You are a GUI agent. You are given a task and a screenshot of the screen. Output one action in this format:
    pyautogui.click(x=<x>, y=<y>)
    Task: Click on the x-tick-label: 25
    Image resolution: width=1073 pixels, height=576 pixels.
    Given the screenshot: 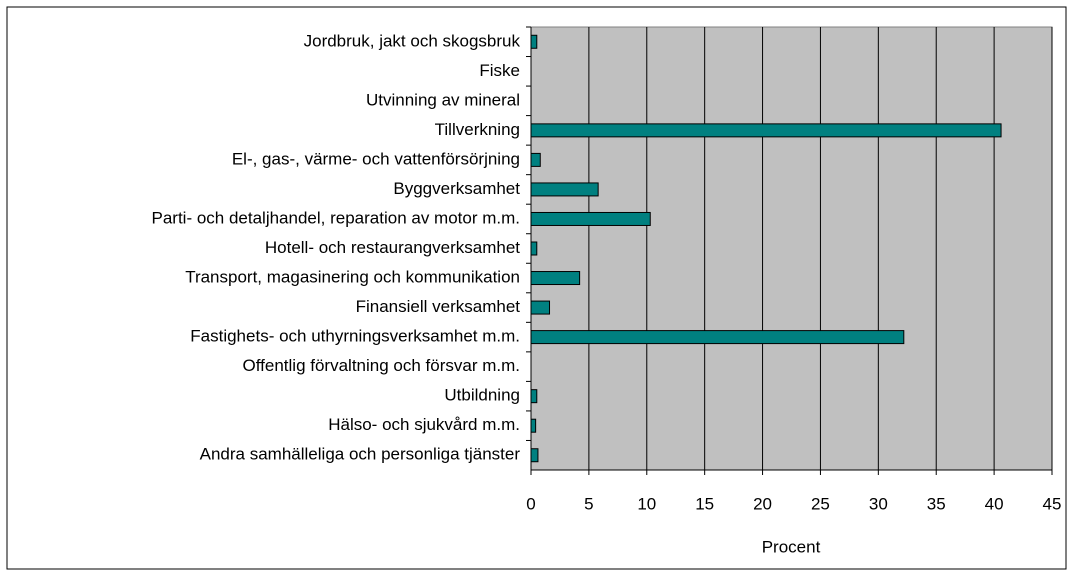 What is the action you would take?
    pyautogui.click(x=820, y=503)
    